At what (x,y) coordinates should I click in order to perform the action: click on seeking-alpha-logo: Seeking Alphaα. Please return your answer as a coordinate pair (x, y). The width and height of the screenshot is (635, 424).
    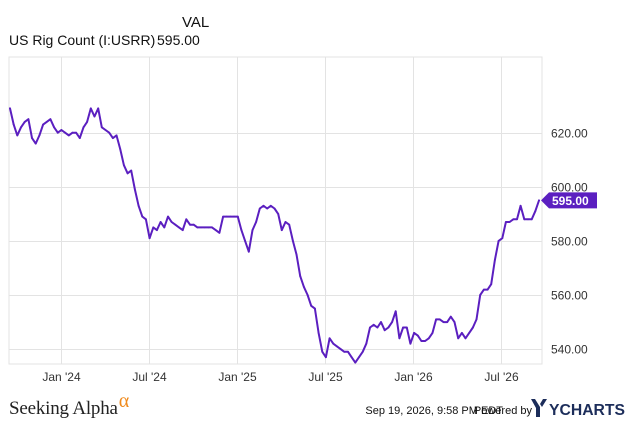
    Looking at the image, I should click on (69, 405).